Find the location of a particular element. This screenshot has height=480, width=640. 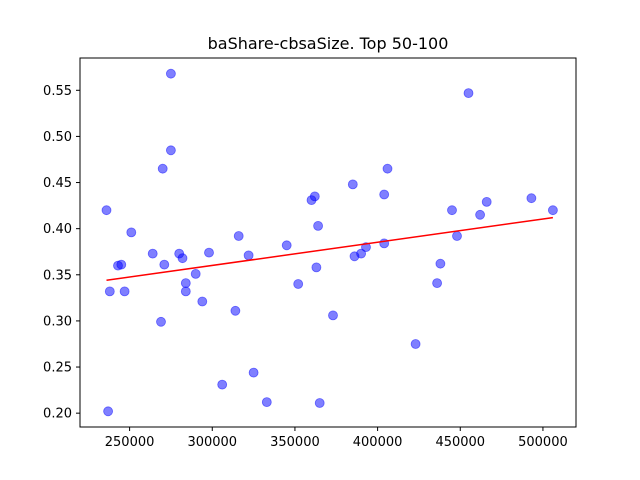

trend-line-layer is located at coordinates (330, 249).